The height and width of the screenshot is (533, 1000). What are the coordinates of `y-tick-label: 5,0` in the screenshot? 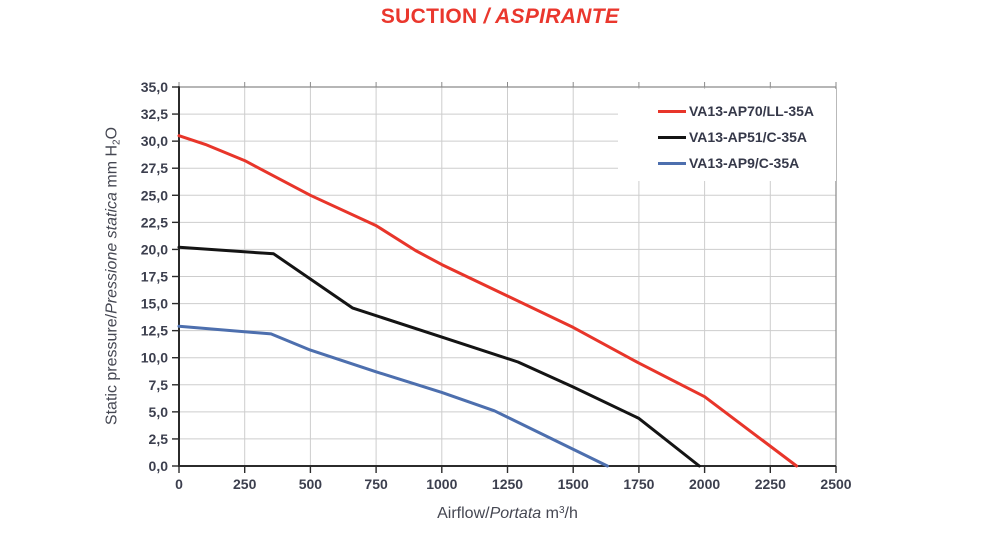 It's located at (159, 412).